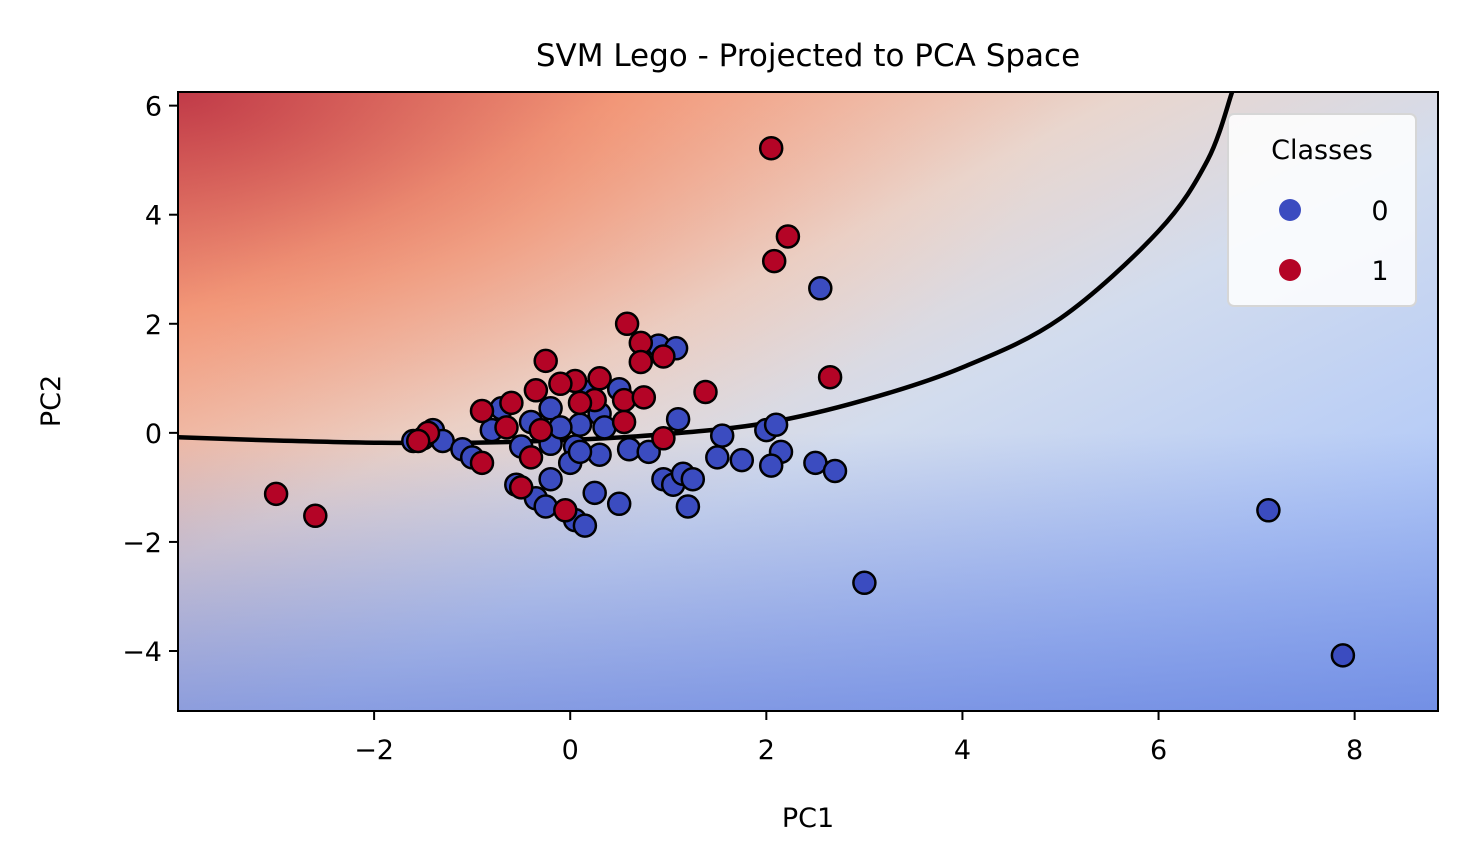 This screenshot has height=867, width=1467. What do you see at coordinates (51, 401) in the screenshot?
I see `y-axis-label: PC2` at bounding box center [51, 401].